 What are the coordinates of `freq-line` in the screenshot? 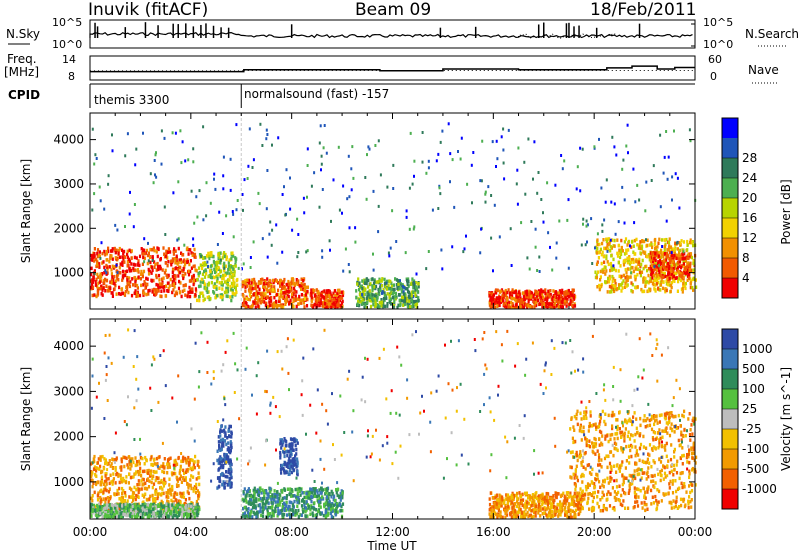 It's located at (392, 69).